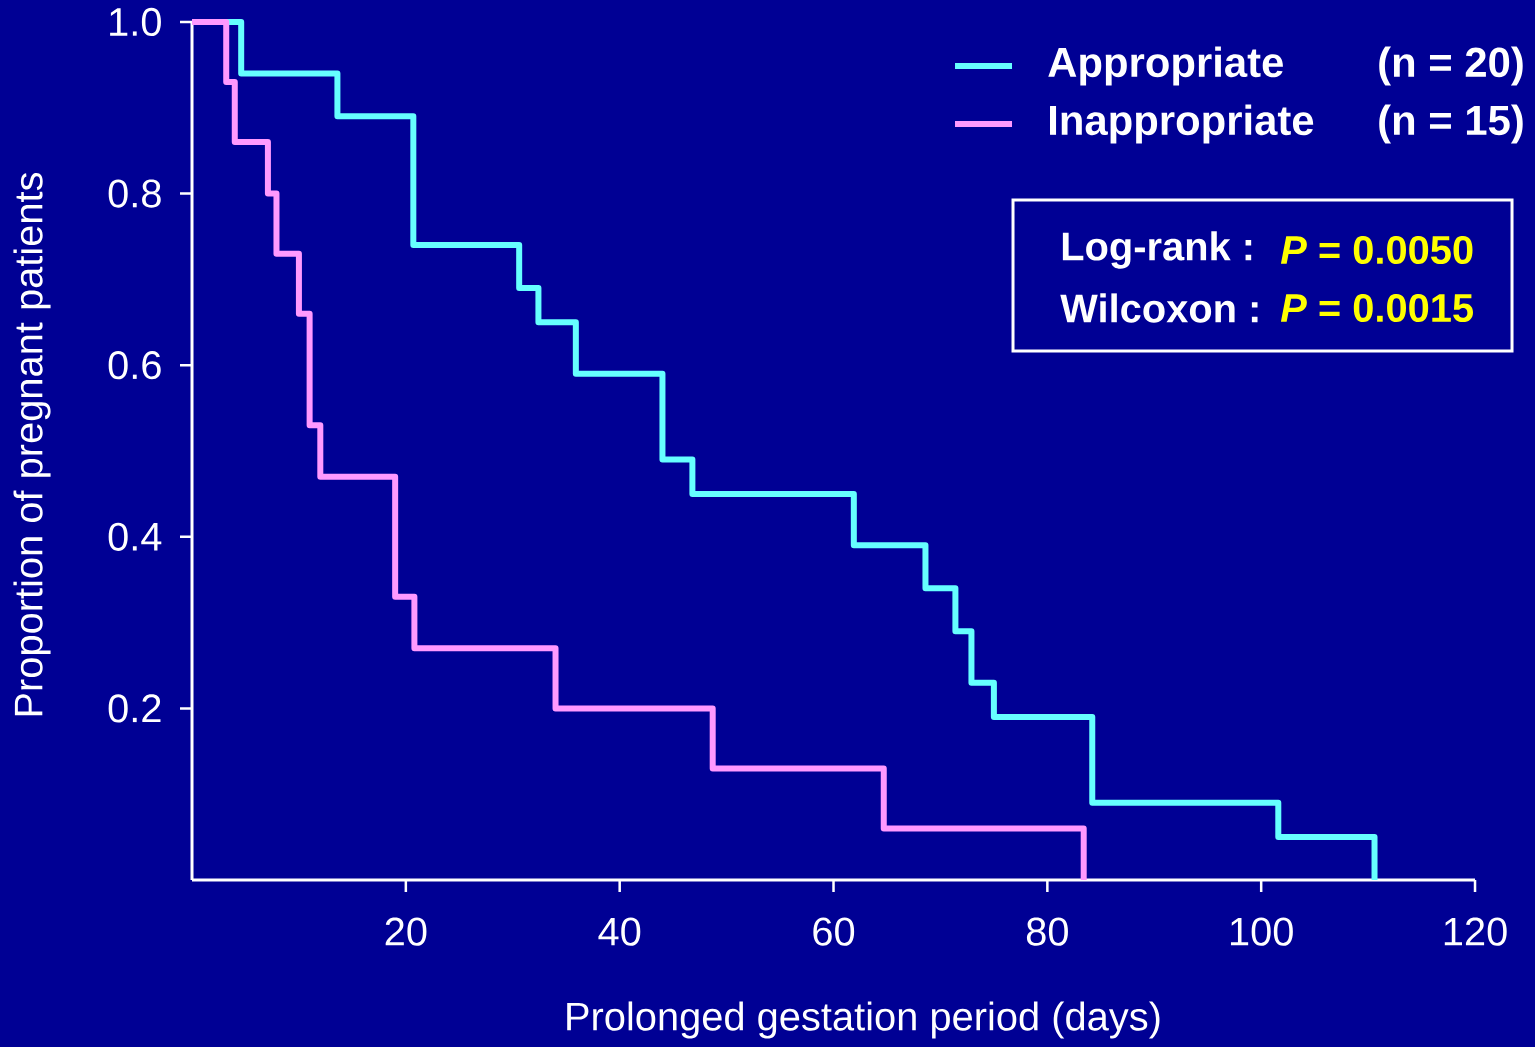 The image size is (1535, 1047). I want to click on x-tick-label: 40, so click(619, 931).